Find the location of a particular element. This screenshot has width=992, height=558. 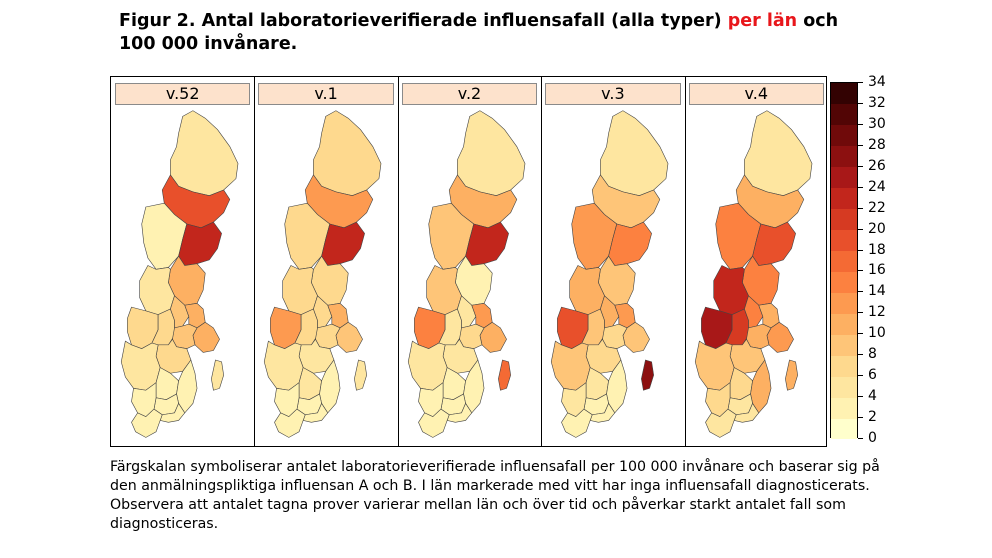

legend-tick-label: 22 is located at coordinates (877, 207).